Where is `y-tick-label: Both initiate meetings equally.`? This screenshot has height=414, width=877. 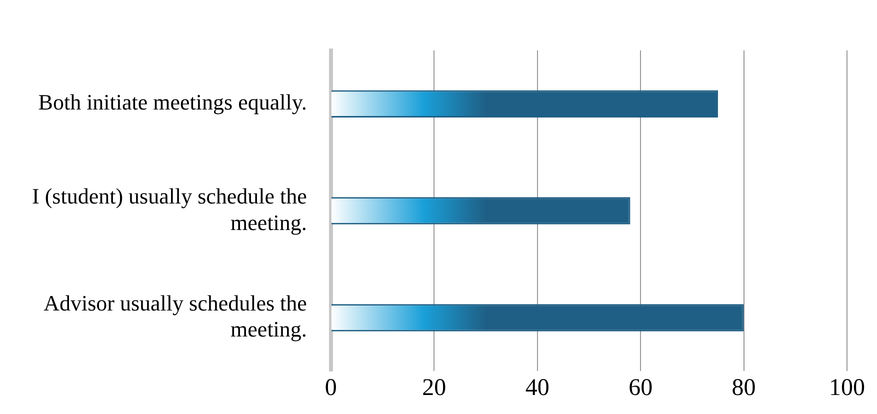 y-tick-label: Both initiate meetings equally. is located at coordinates (172, 102).